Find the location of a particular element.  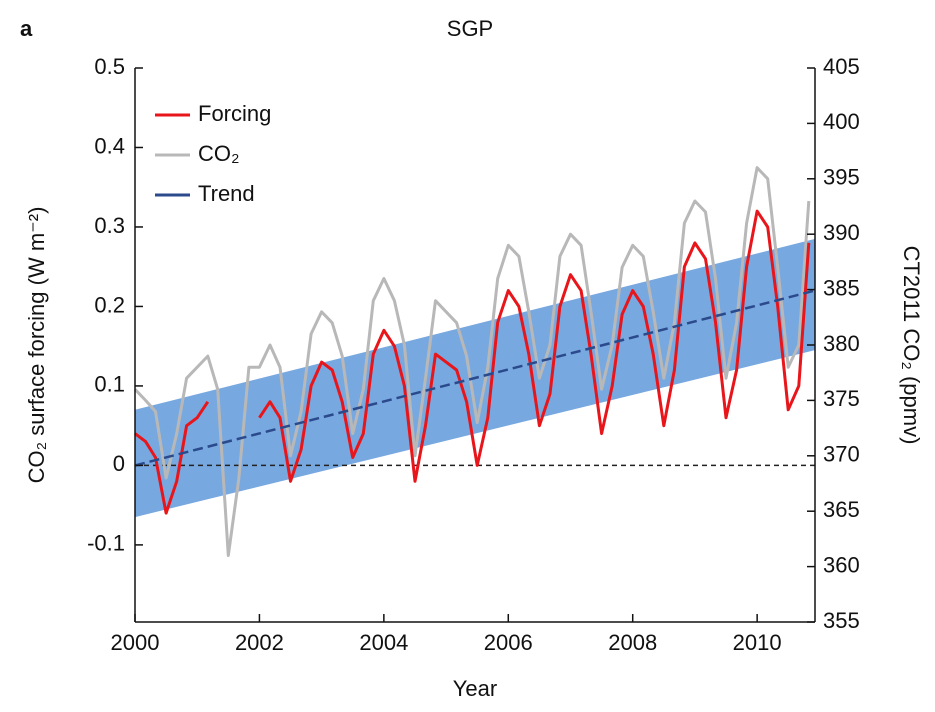

y2-tick-label: 365 is located at coordinates (841, 509).